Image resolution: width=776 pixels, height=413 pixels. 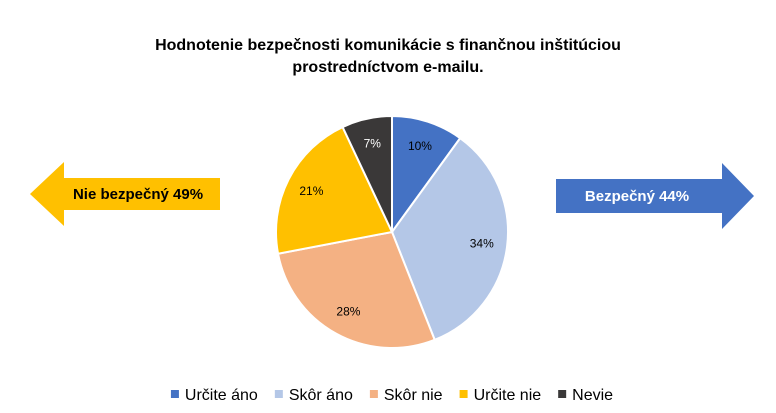 What do you see at coordinates (426, 175) in the screenshot?
I see `pie-slice-urcite-ano` at bounding box center [426, 175].